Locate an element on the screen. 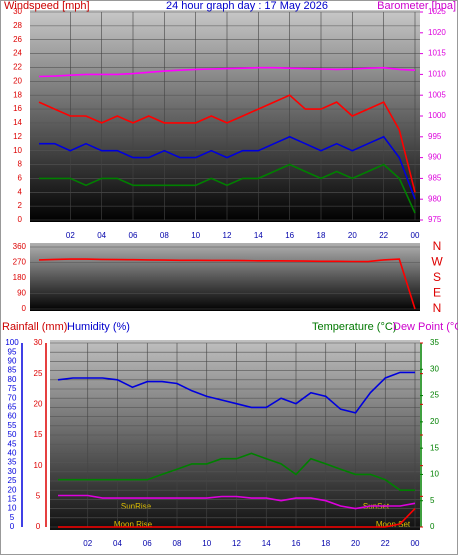 The height and width of the screenshot is (555, 458). y-tick-label: 55 is located at coordinates (12, 425).